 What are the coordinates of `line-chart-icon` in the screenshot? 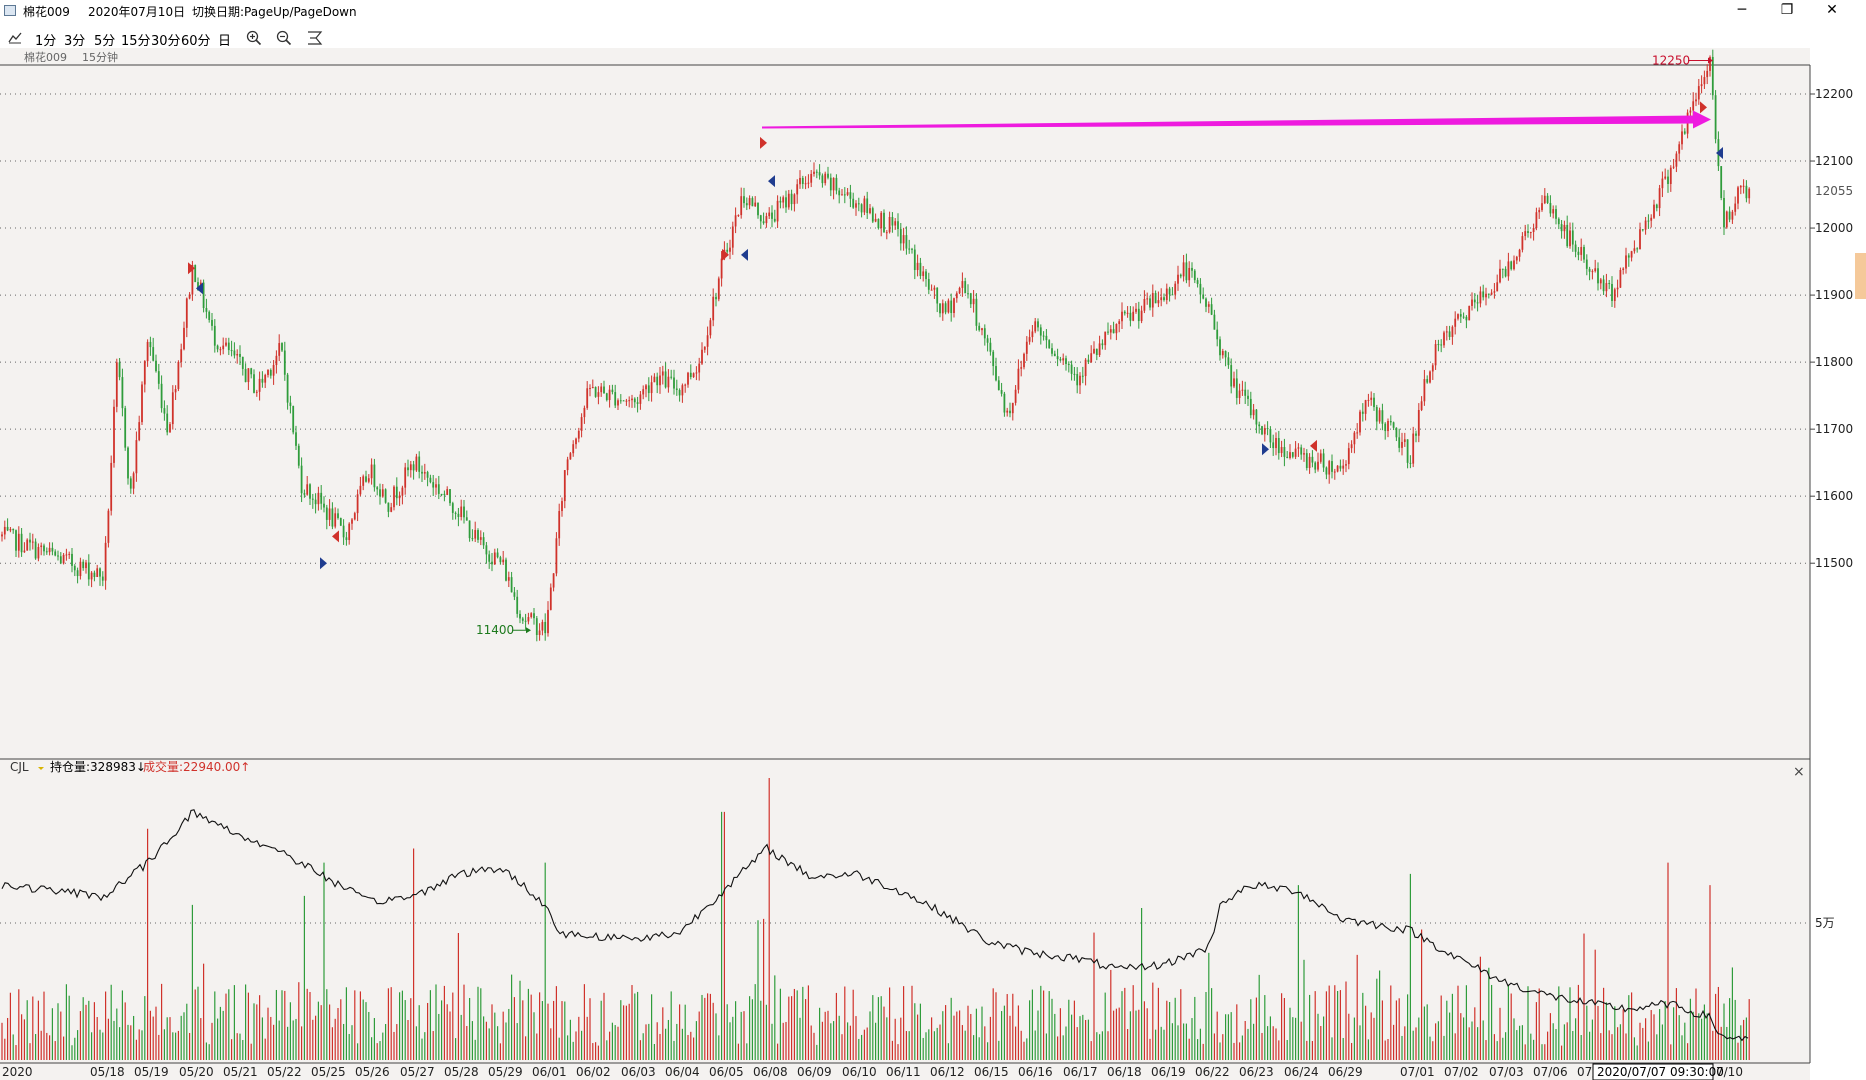 It's located at (15, 37).